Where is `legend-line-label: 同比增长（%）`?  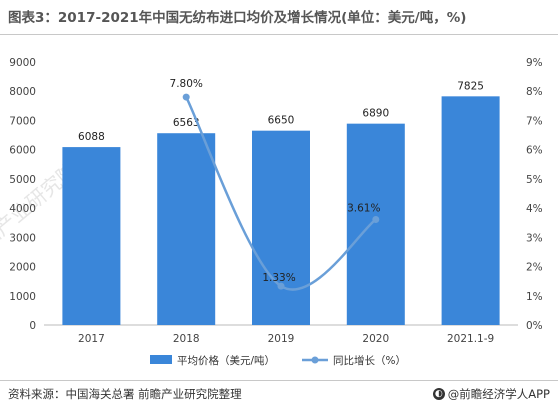
legend-line-label: 同比增长（%） is located at coordinates (369, 360).